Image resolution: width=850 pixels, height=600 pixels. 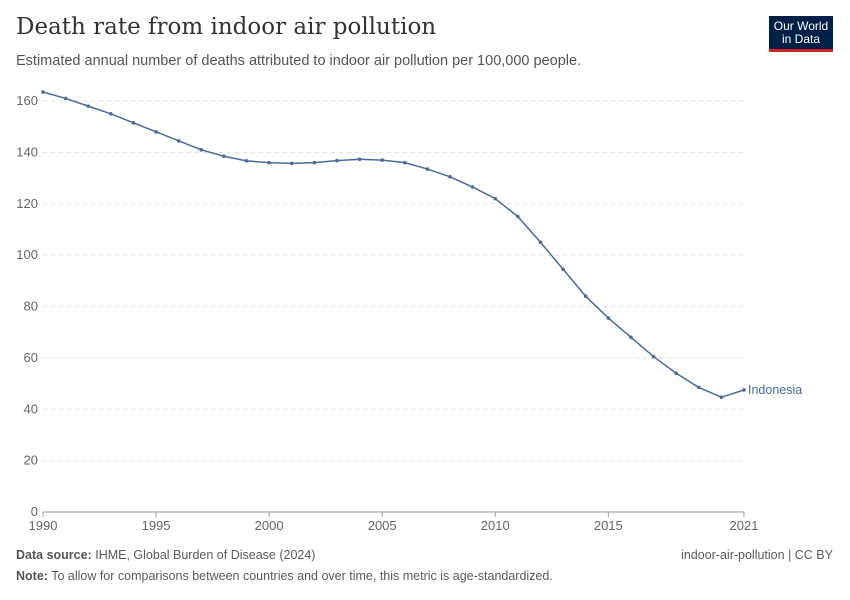 I want to click on y-tick-label: 100, so click(x=27, y=254).